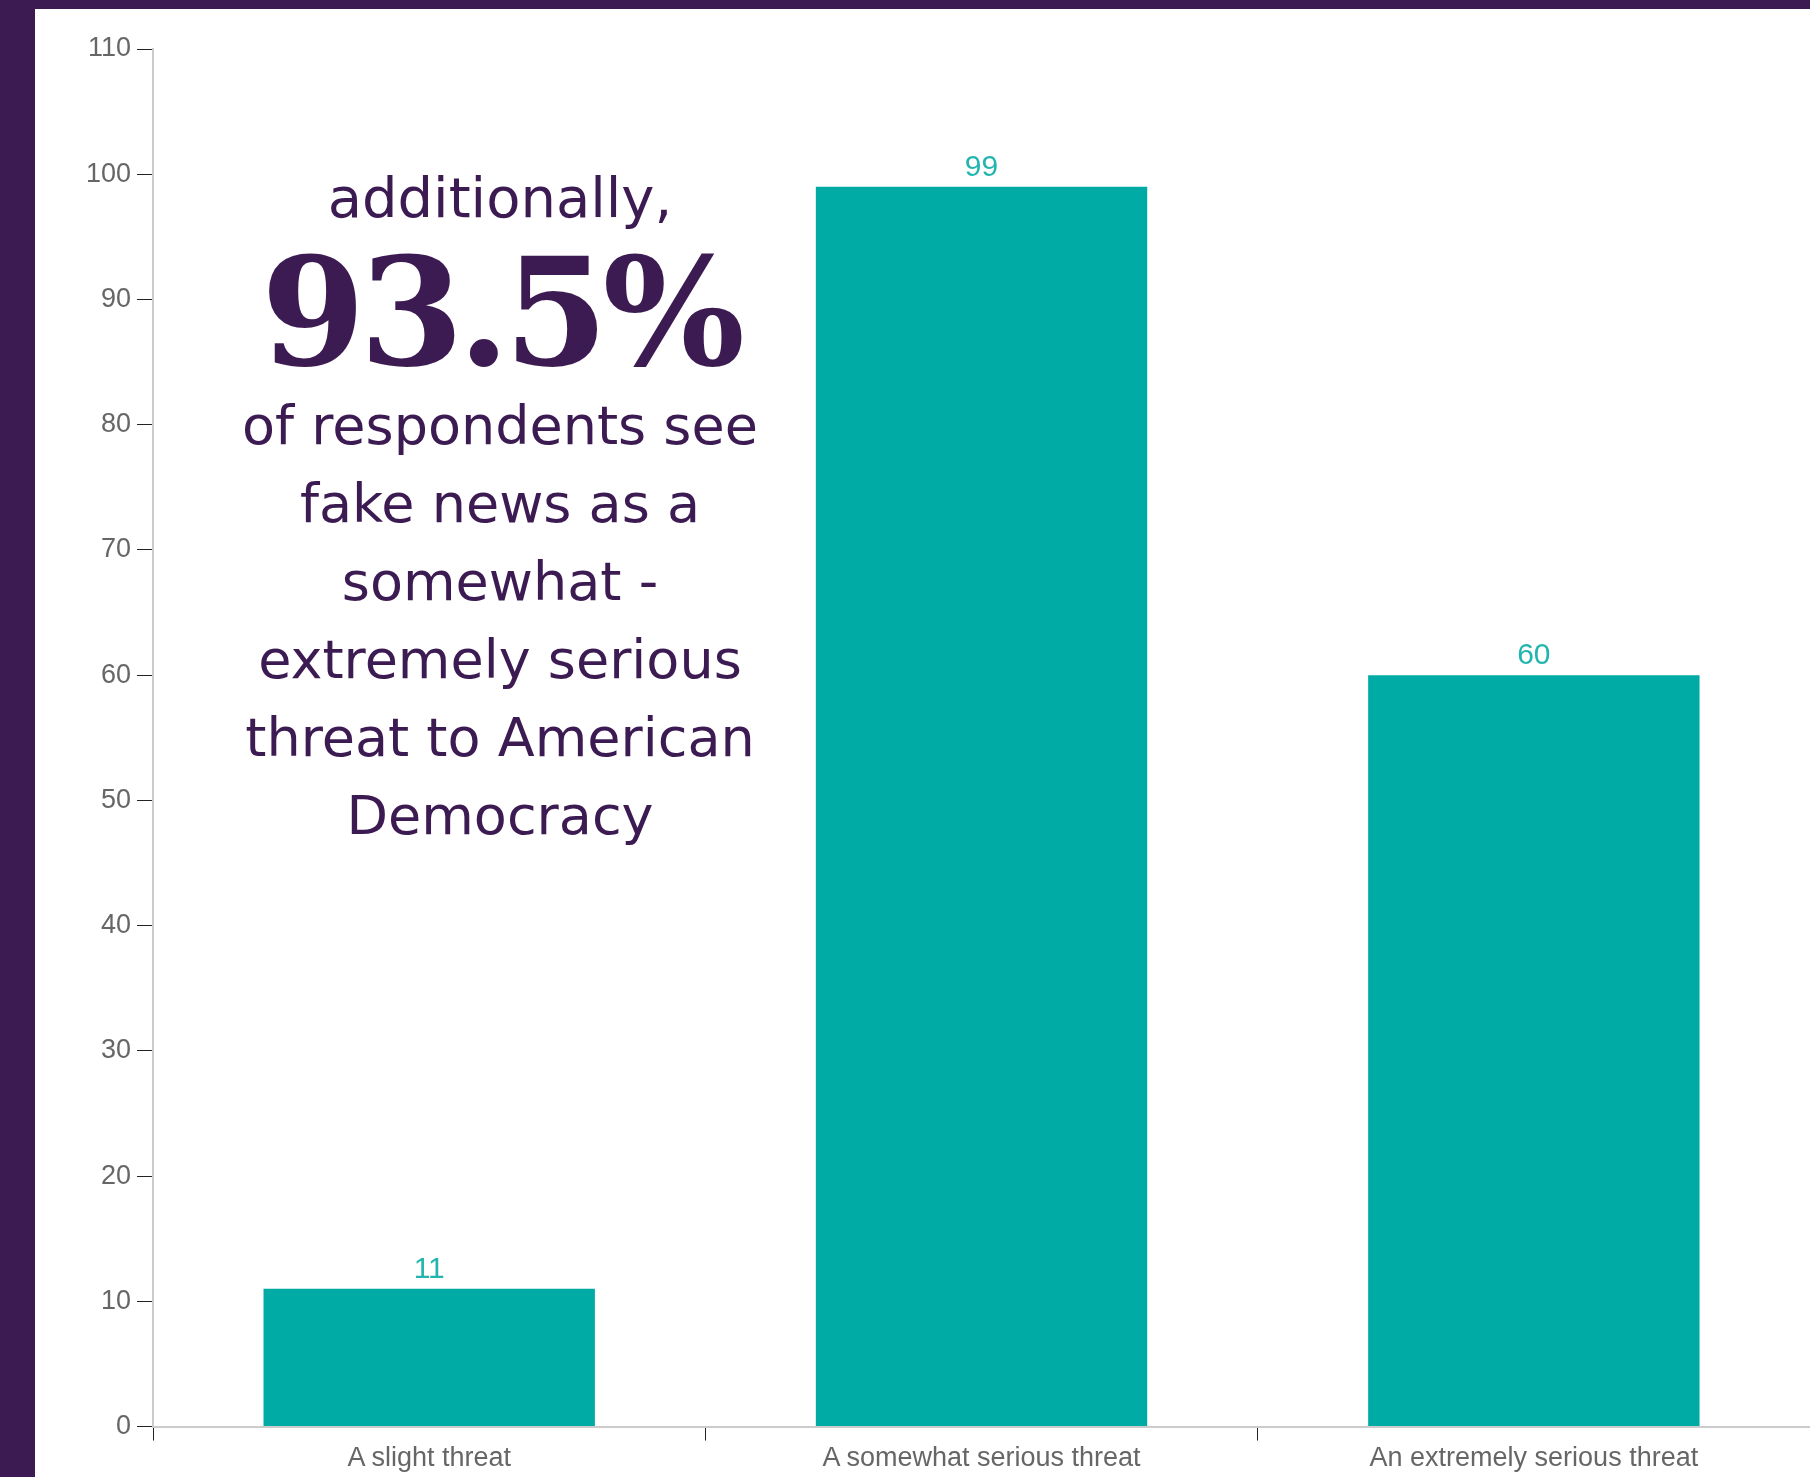  I want to click on y-tick-label: 20, so click(116, 1174).